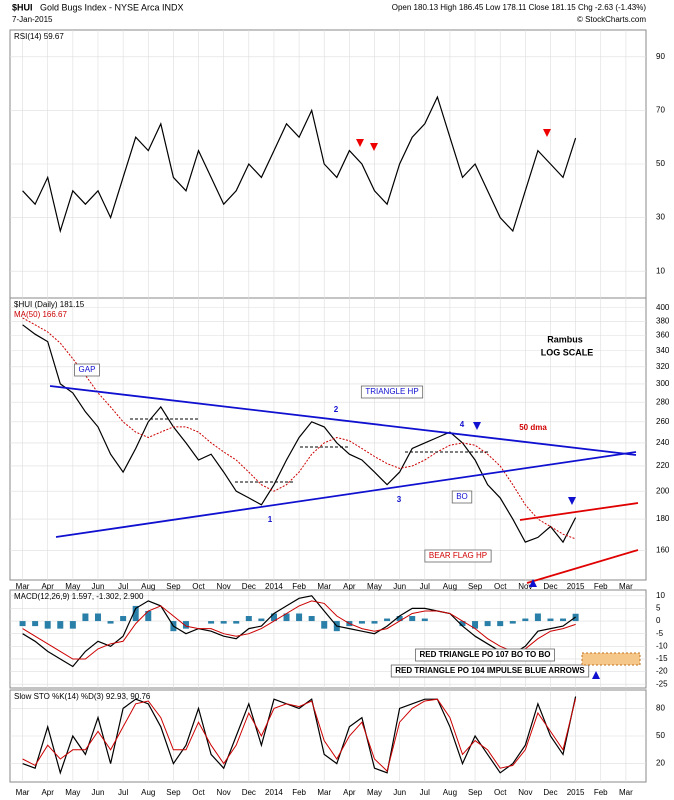 This screenshot has height=800, width=674. I want to click on y-tick-label: 10, so click(660, 270).